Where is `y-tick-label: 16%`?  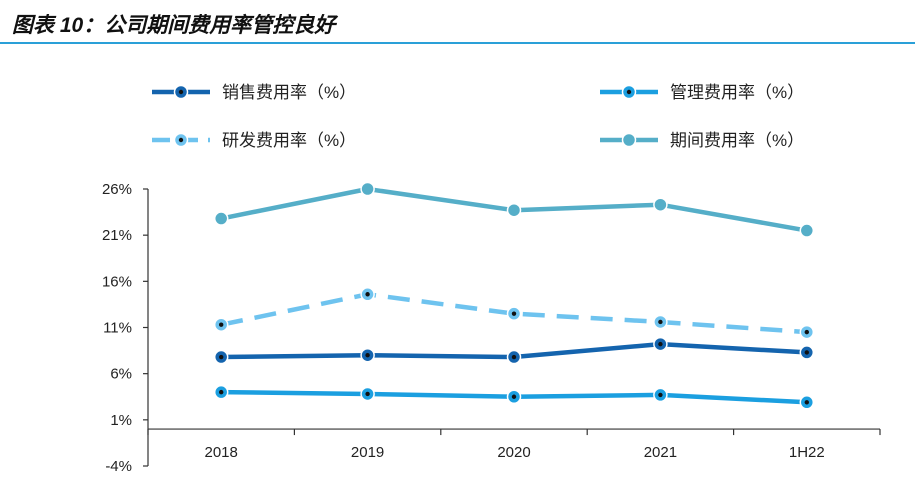 y-tick-label: 16% is located at coordinates (117, 281).